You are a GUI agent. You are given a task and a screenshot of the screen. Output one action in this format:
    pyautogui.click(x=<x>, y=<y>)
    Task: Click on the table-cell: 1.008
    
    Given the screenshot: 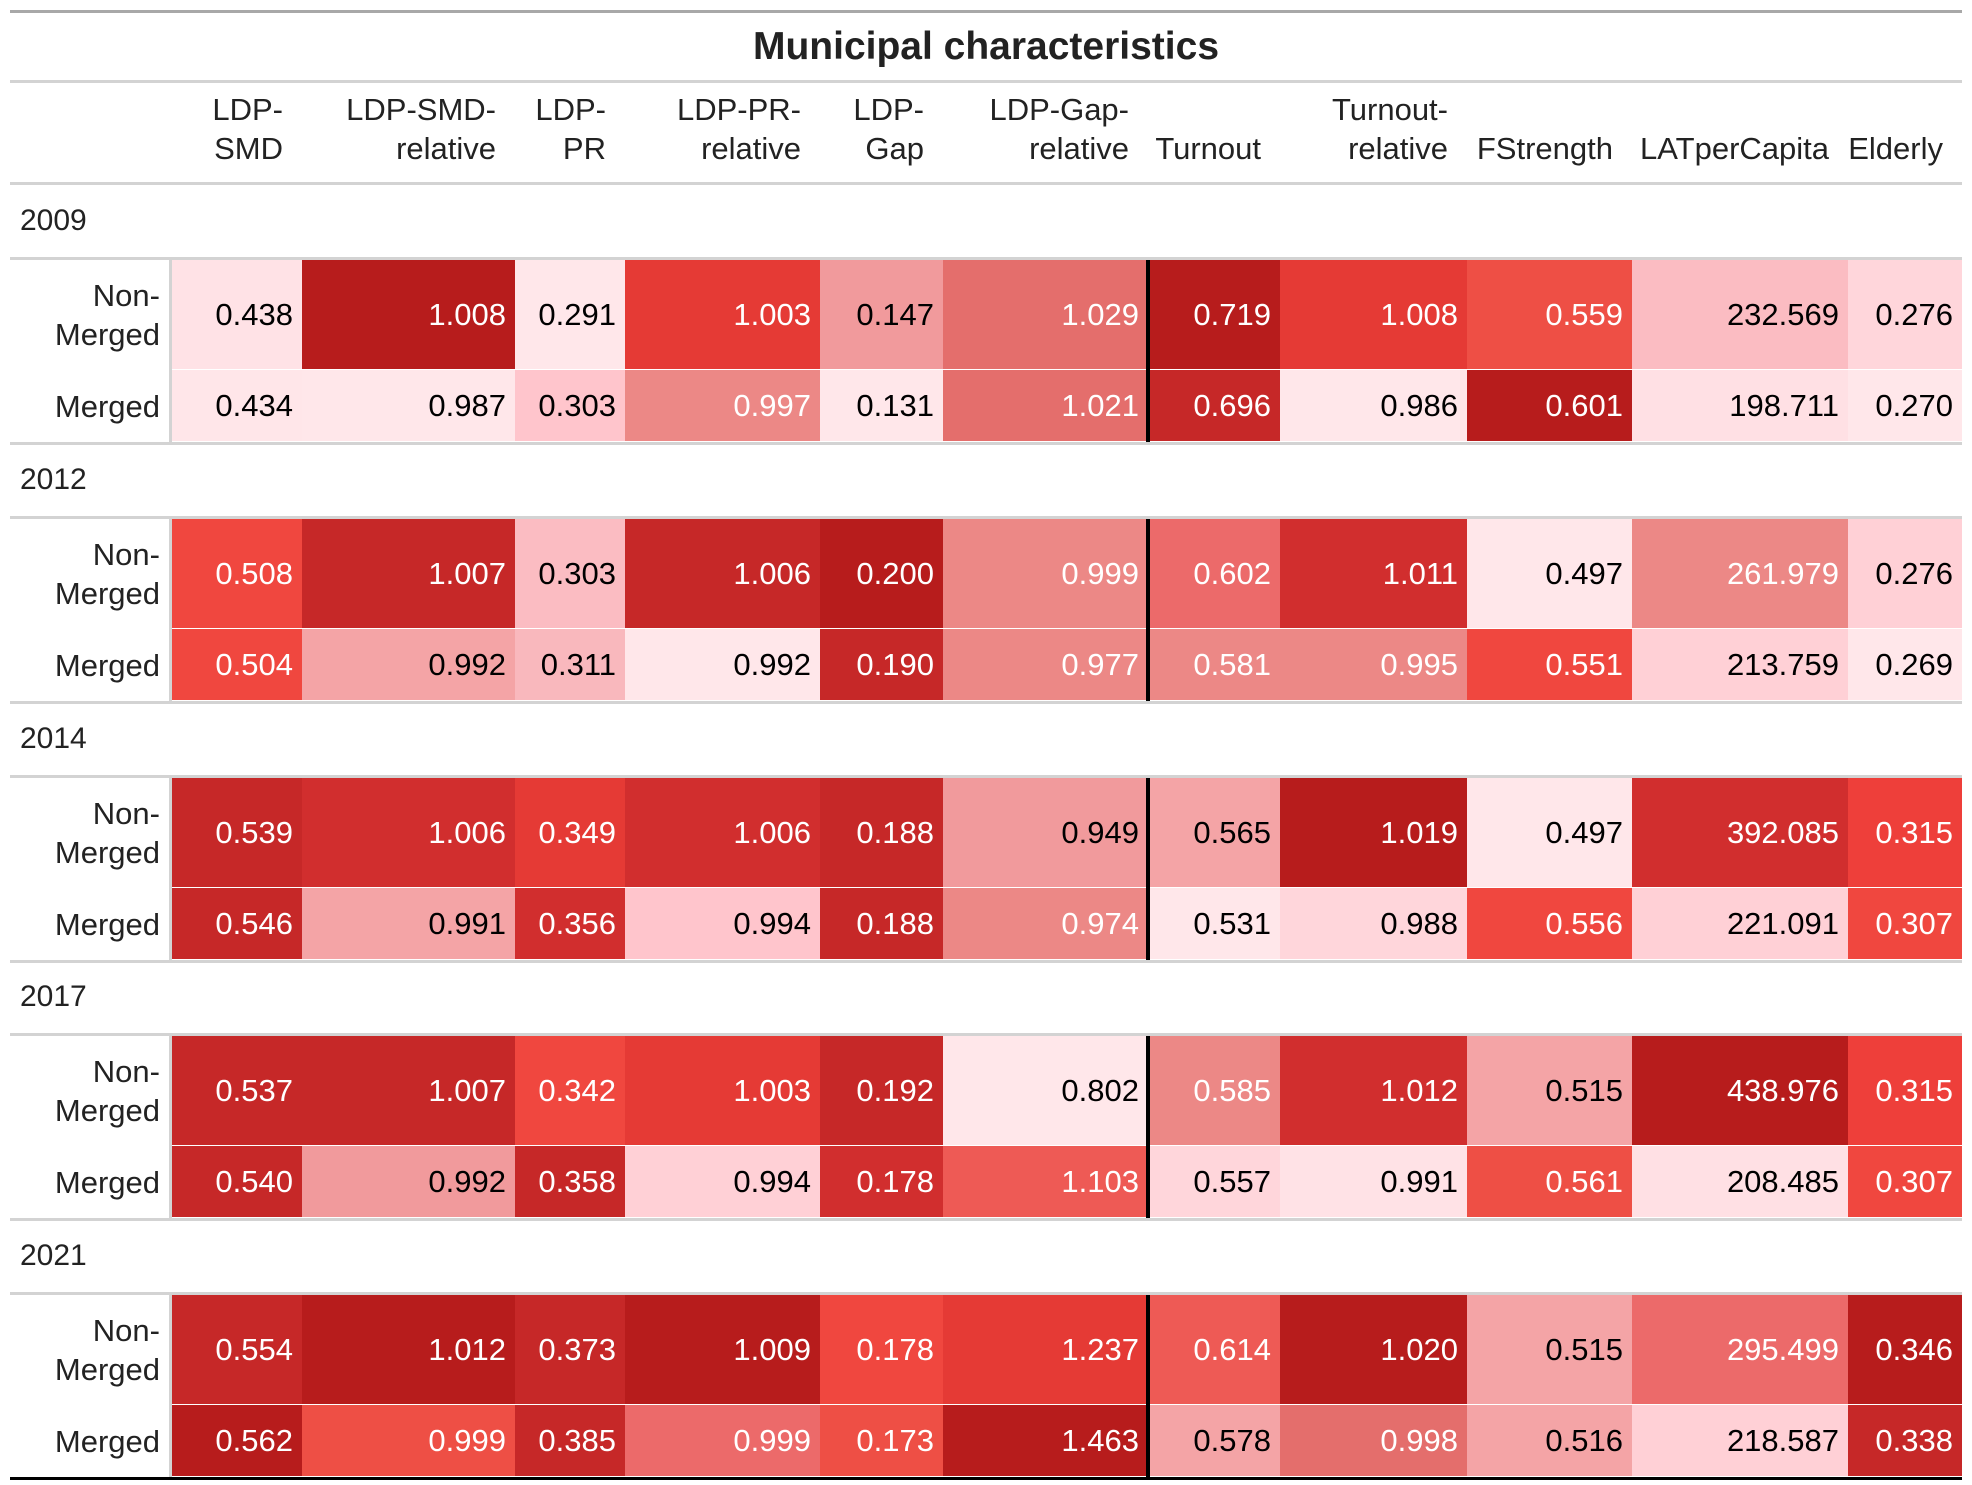 What is the action you would take?
    pyautogui.click(x=408, y=315)
    